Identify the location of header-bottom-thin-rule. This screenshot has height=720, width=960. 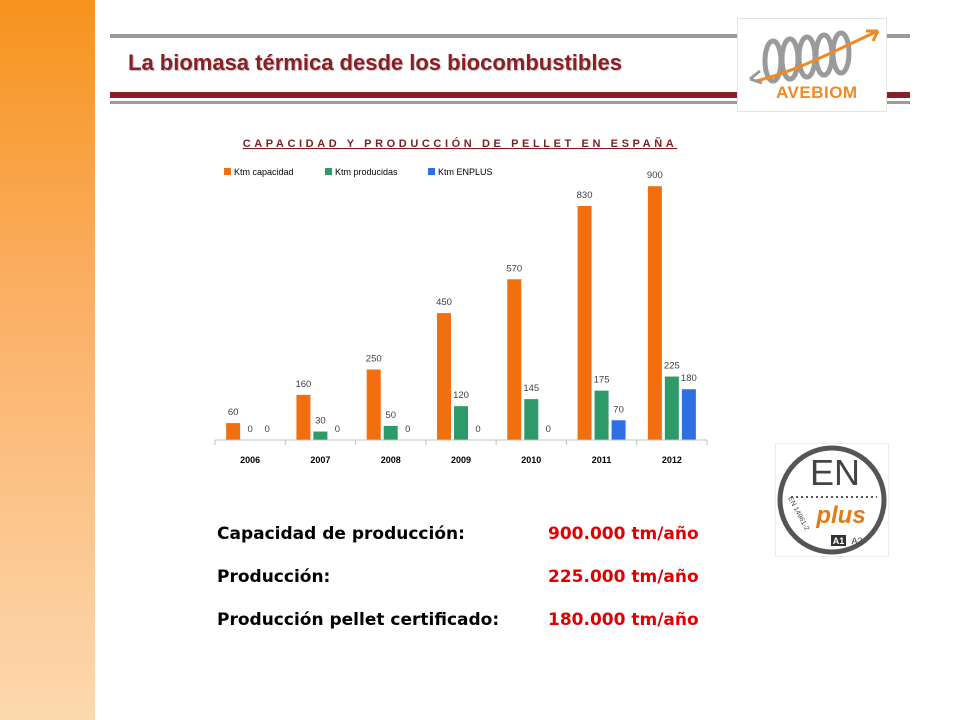
(510, 102).